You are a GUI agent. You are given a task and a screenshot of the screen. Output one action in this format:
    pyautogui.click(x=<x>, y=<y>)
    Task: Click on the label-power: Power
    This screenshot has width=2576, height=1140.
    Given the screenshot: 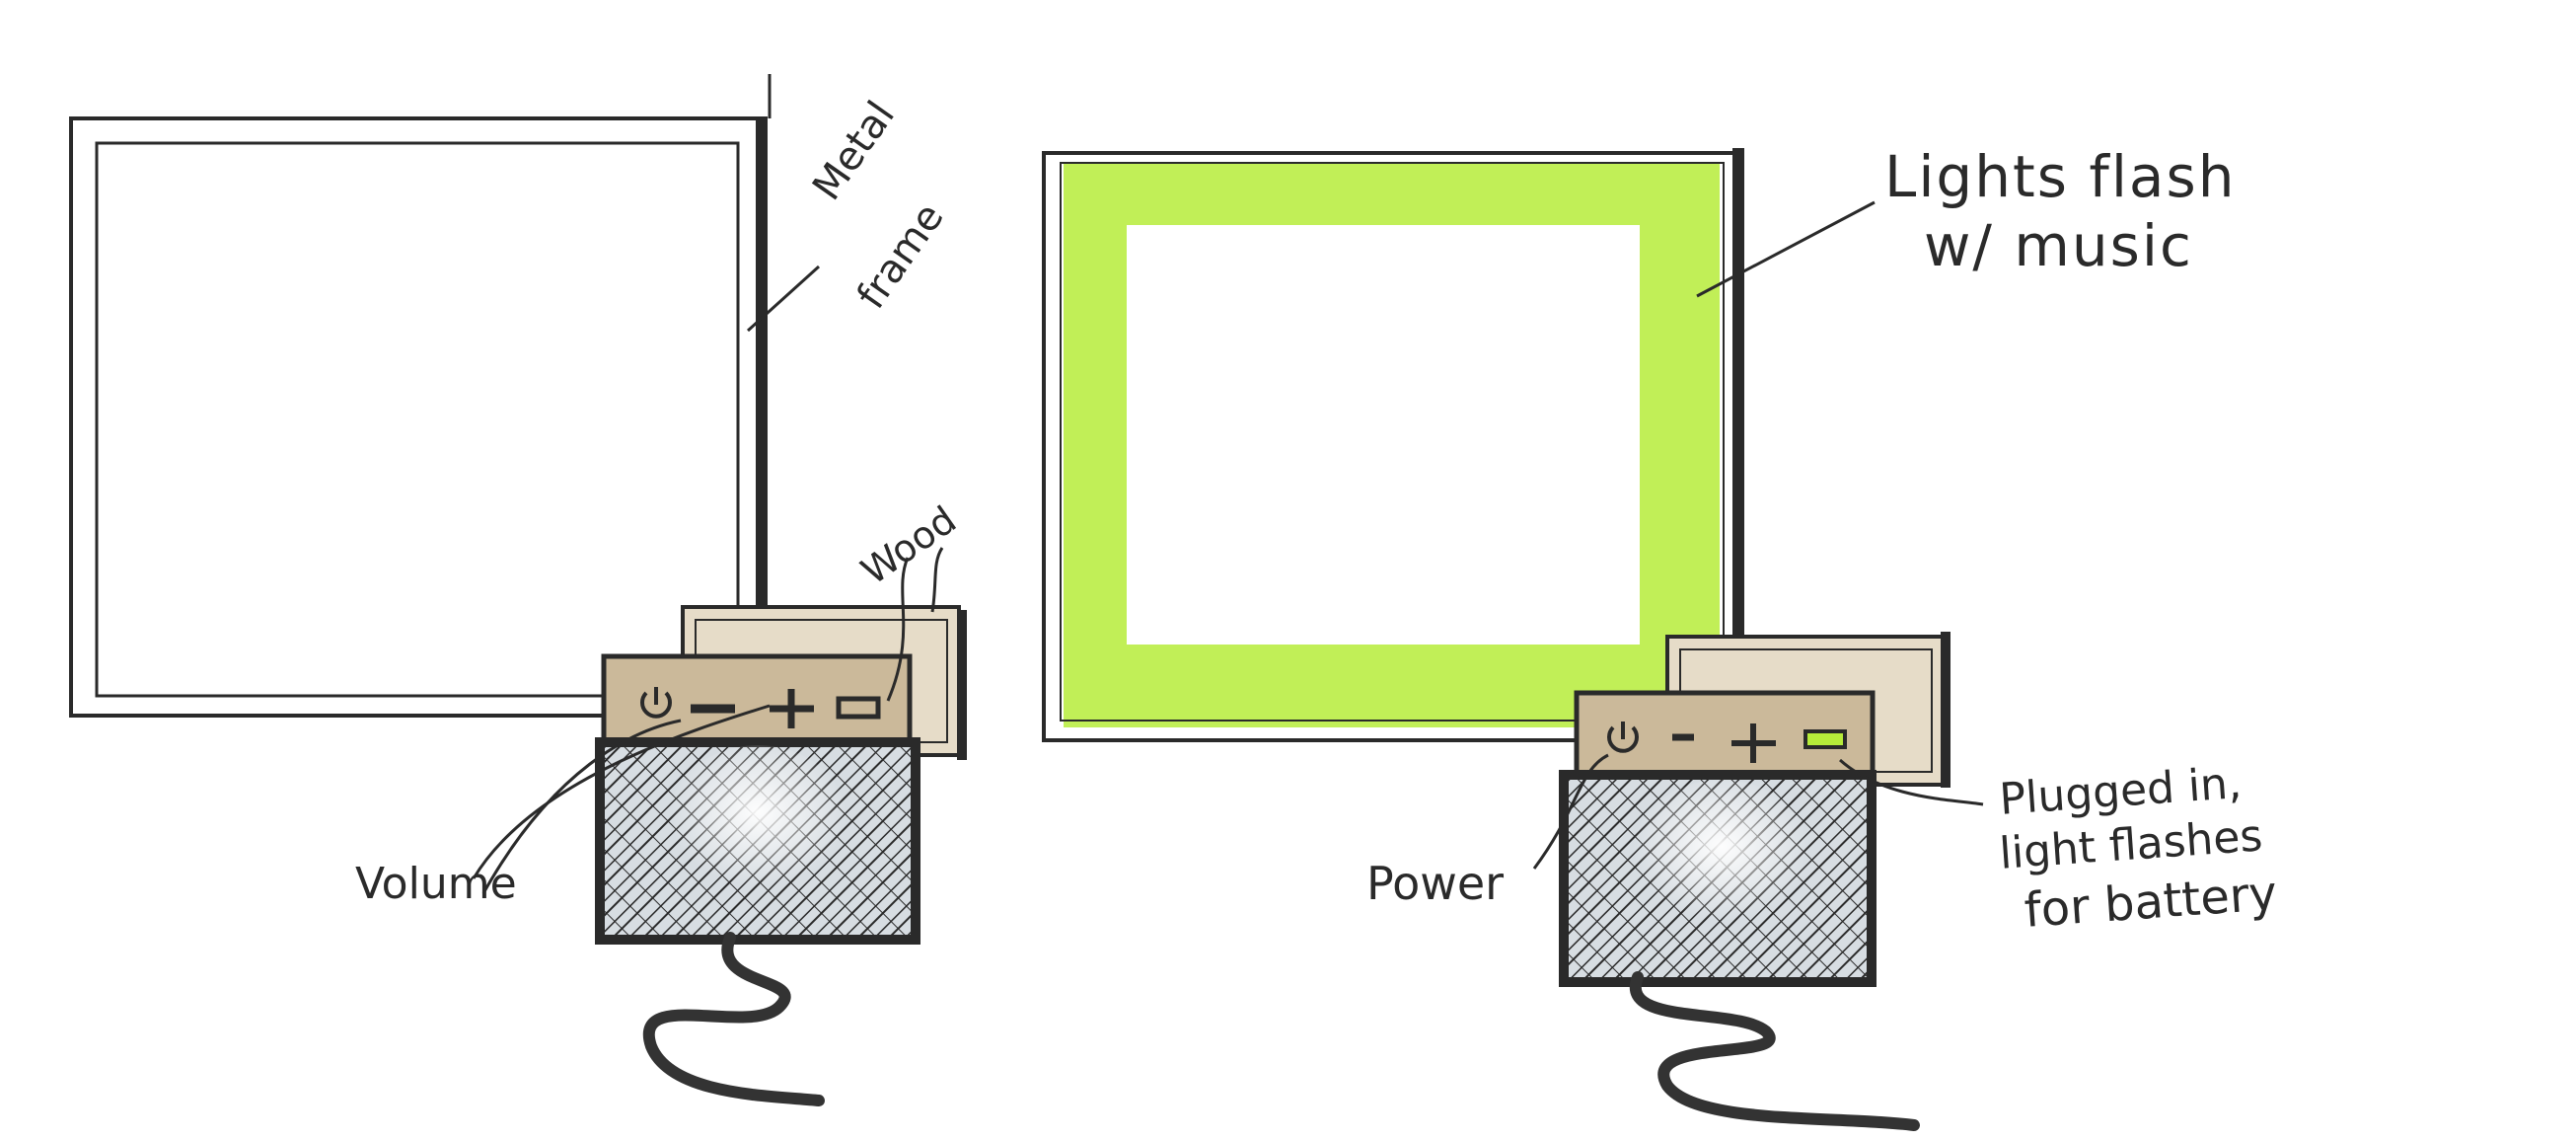 What is the action you would take?
    pyautogui.click(x=1435, y=883)
    